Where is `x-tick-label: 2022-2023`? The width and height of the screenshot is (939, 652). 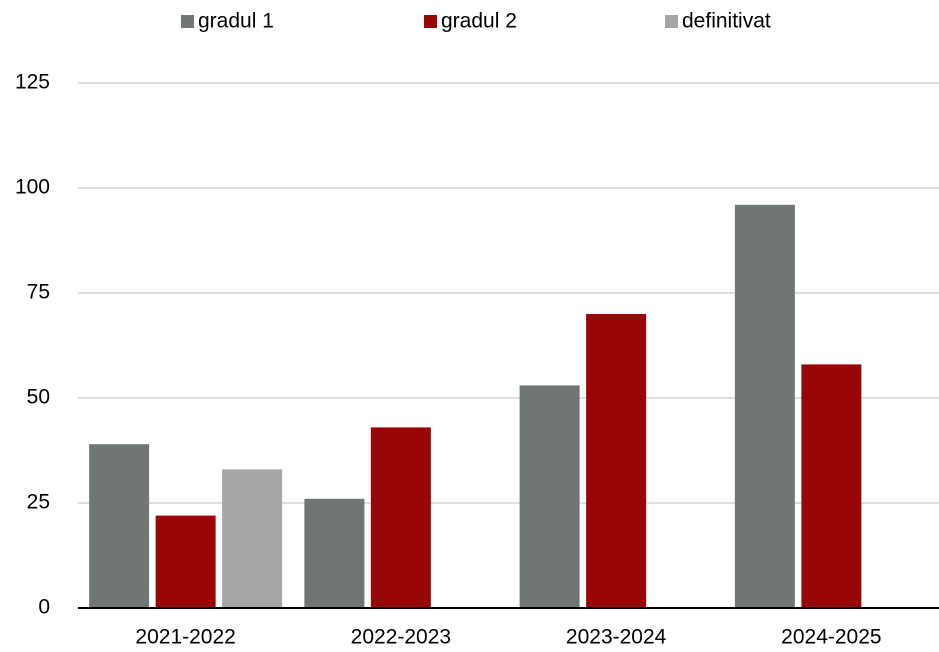 x-tick-label: 2022-2023 is located at coordinates (401, 637).